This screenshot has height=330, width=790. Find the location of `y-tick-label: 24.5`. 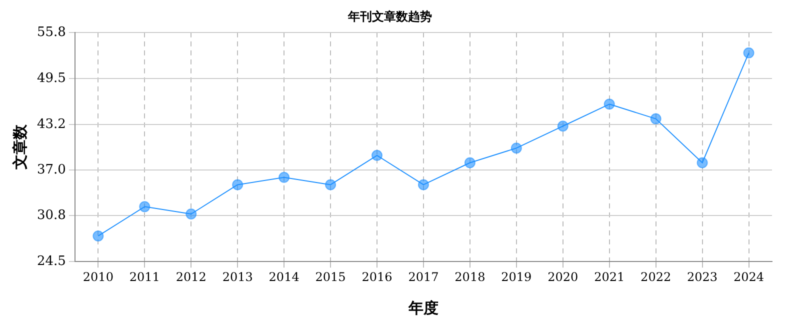

y-tick-label: 24.5 is located at coordinates (51, 261).